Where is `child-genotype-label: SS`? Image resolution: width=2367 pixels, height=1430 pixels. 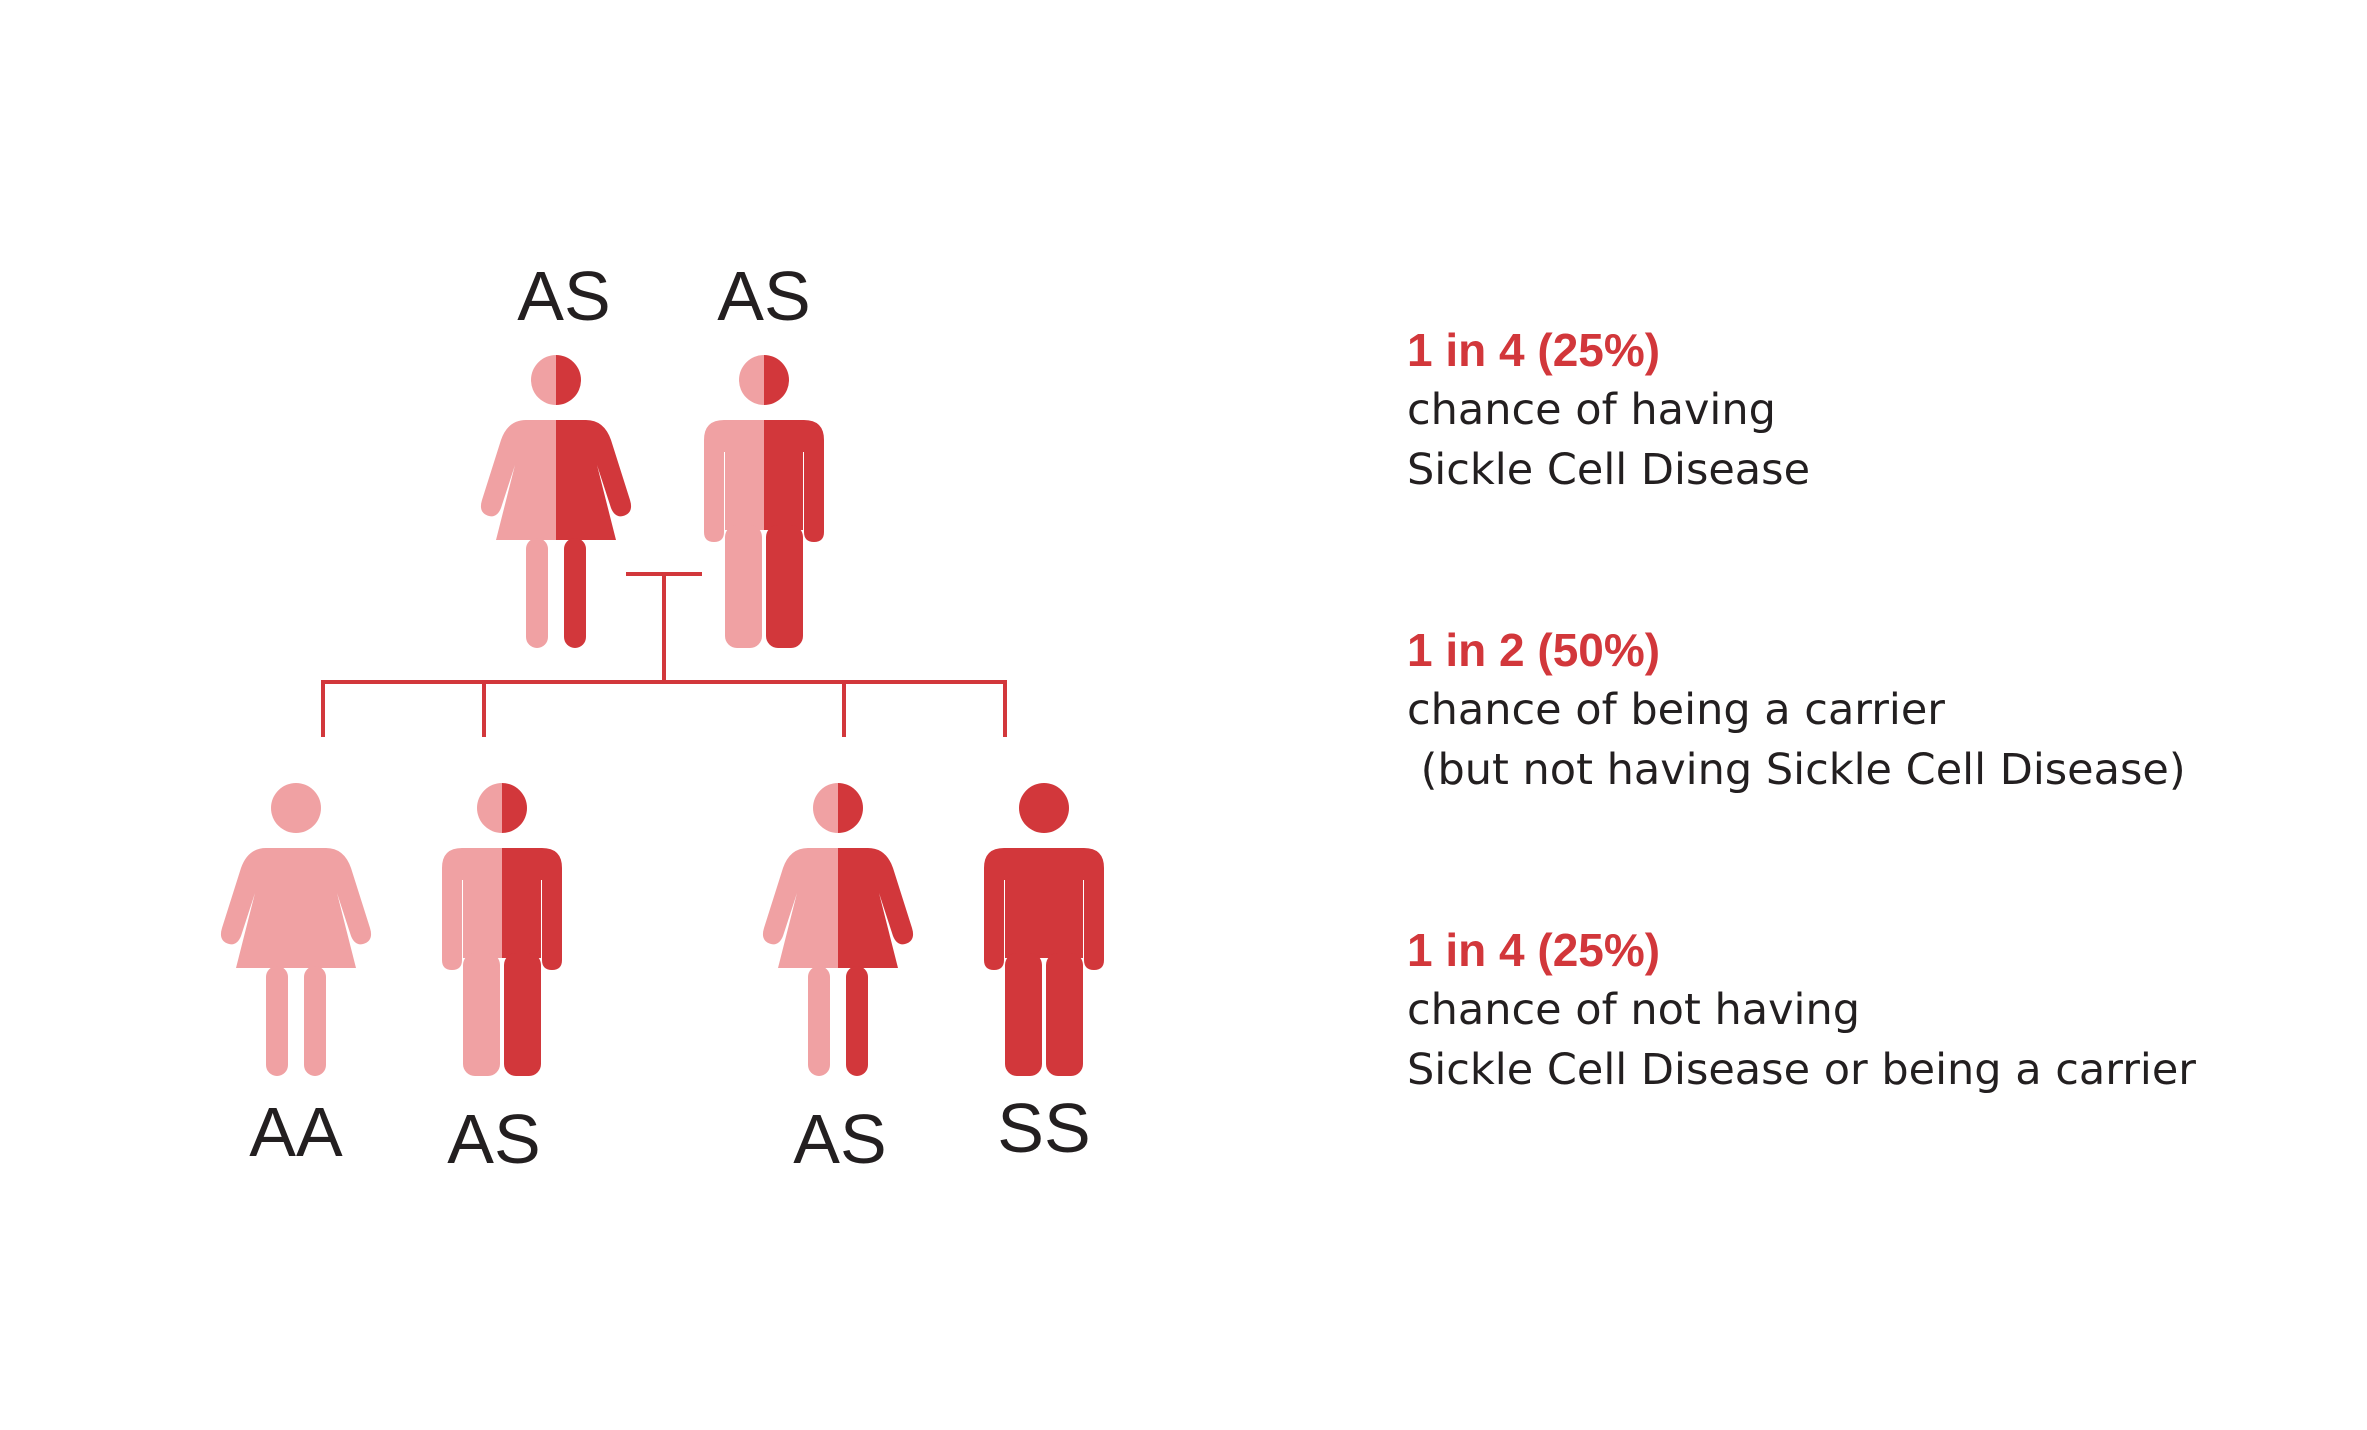 child-genotype-label: SS is located at coordinates (1043, 1128).